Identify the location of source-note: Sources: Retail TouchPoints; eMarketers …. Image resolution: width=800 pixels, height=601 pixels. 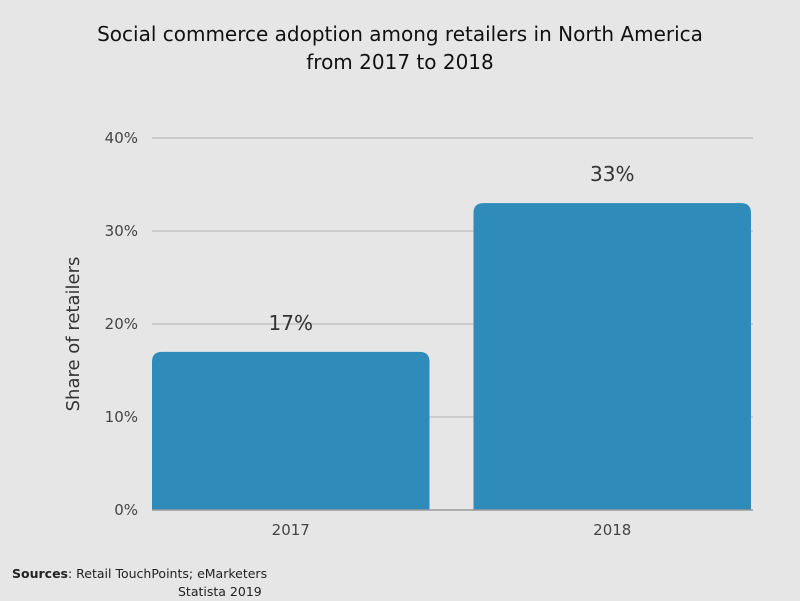
(139, 583).